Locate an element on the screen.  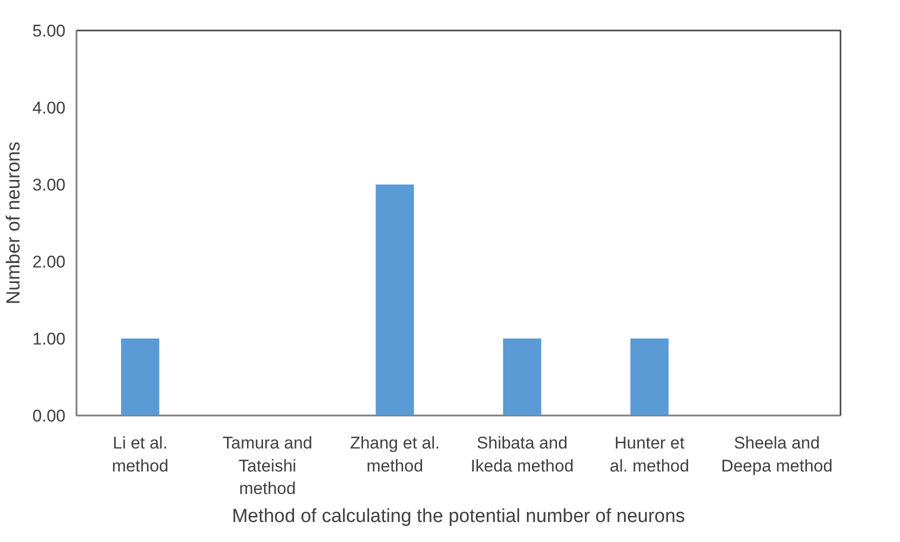
x-tick-label: Shibata and Ikeda method is located at coordinates (522, 455).